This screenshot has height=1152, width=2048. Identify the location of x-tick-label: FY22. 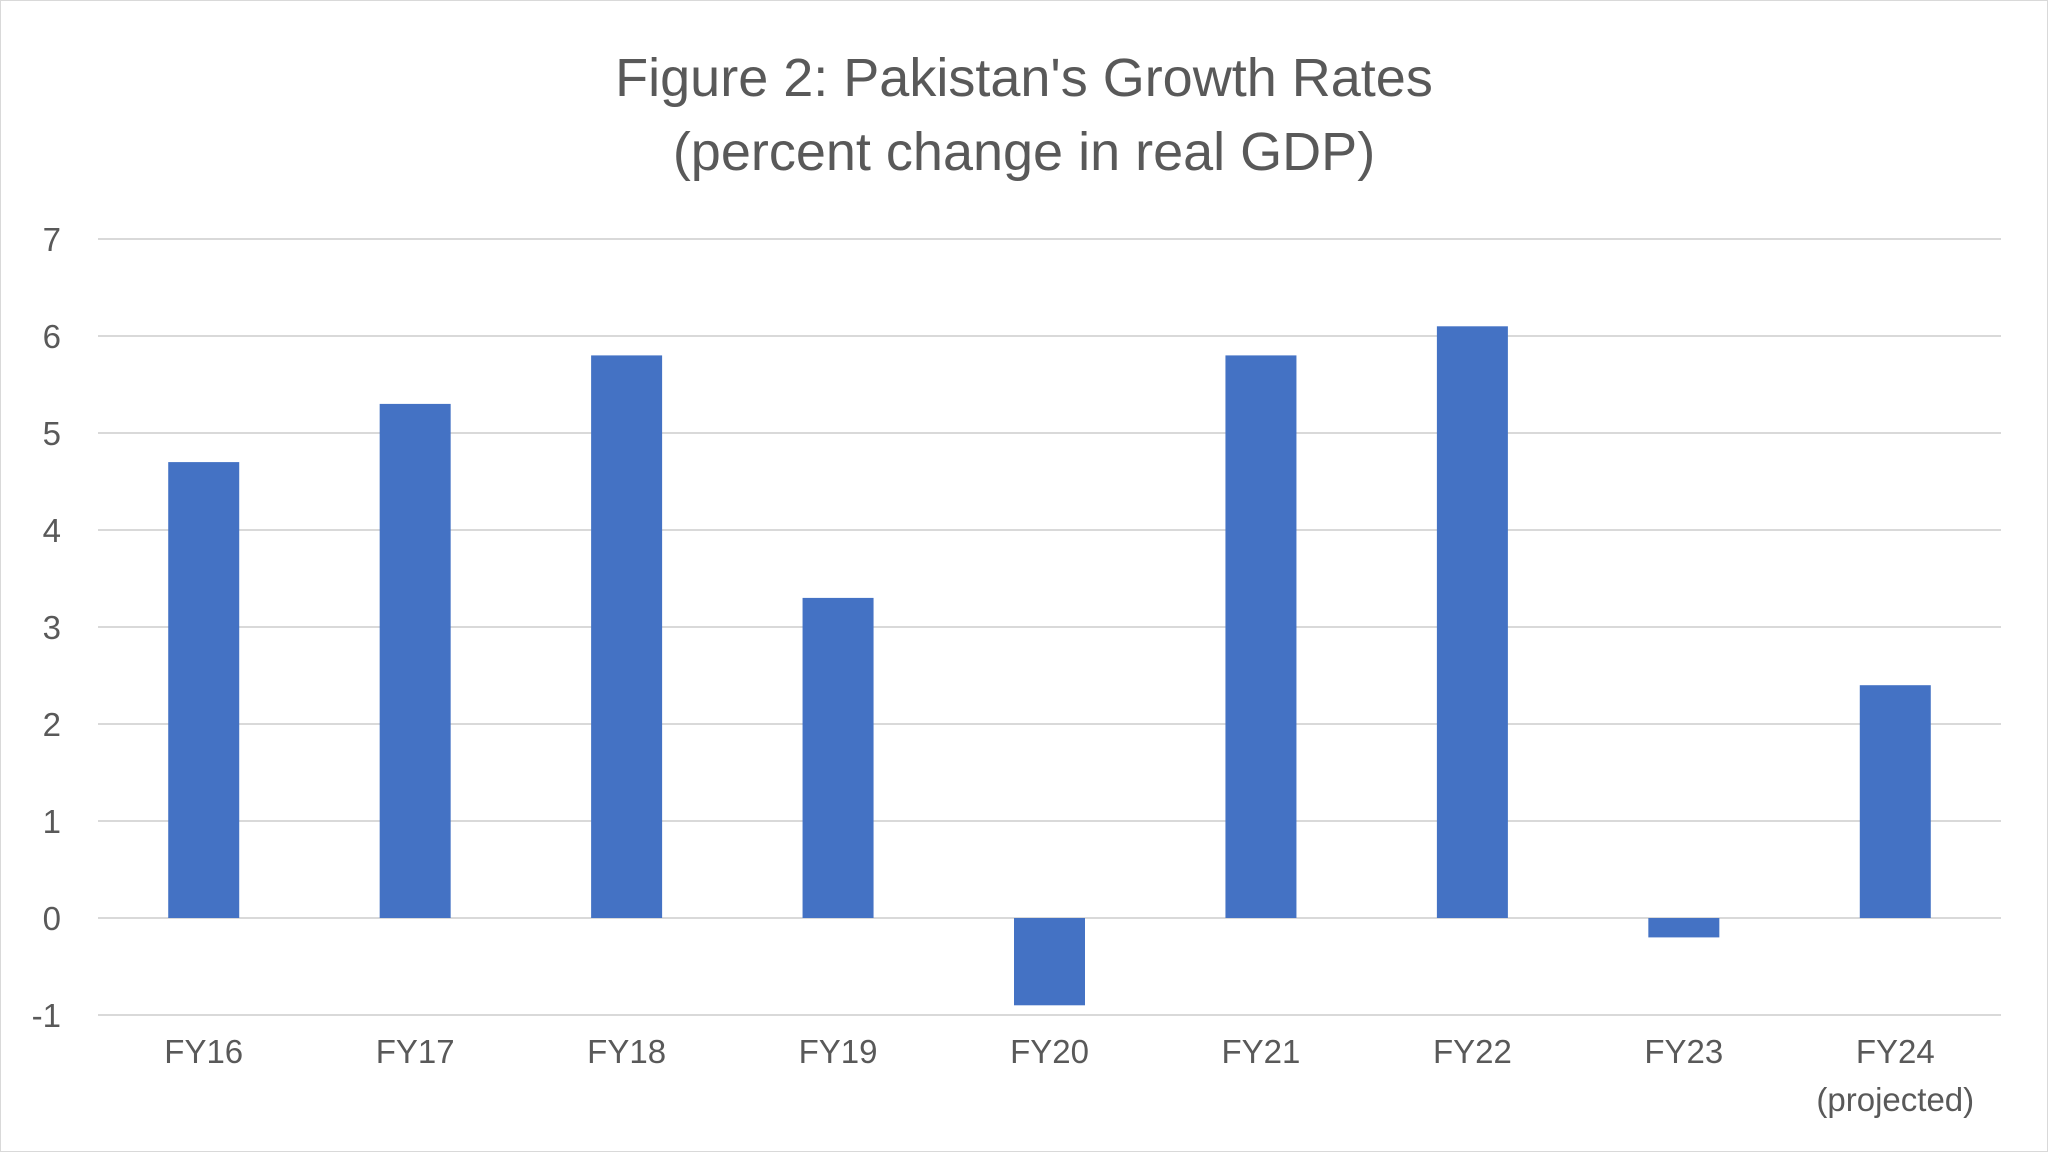
(1472, 1051).